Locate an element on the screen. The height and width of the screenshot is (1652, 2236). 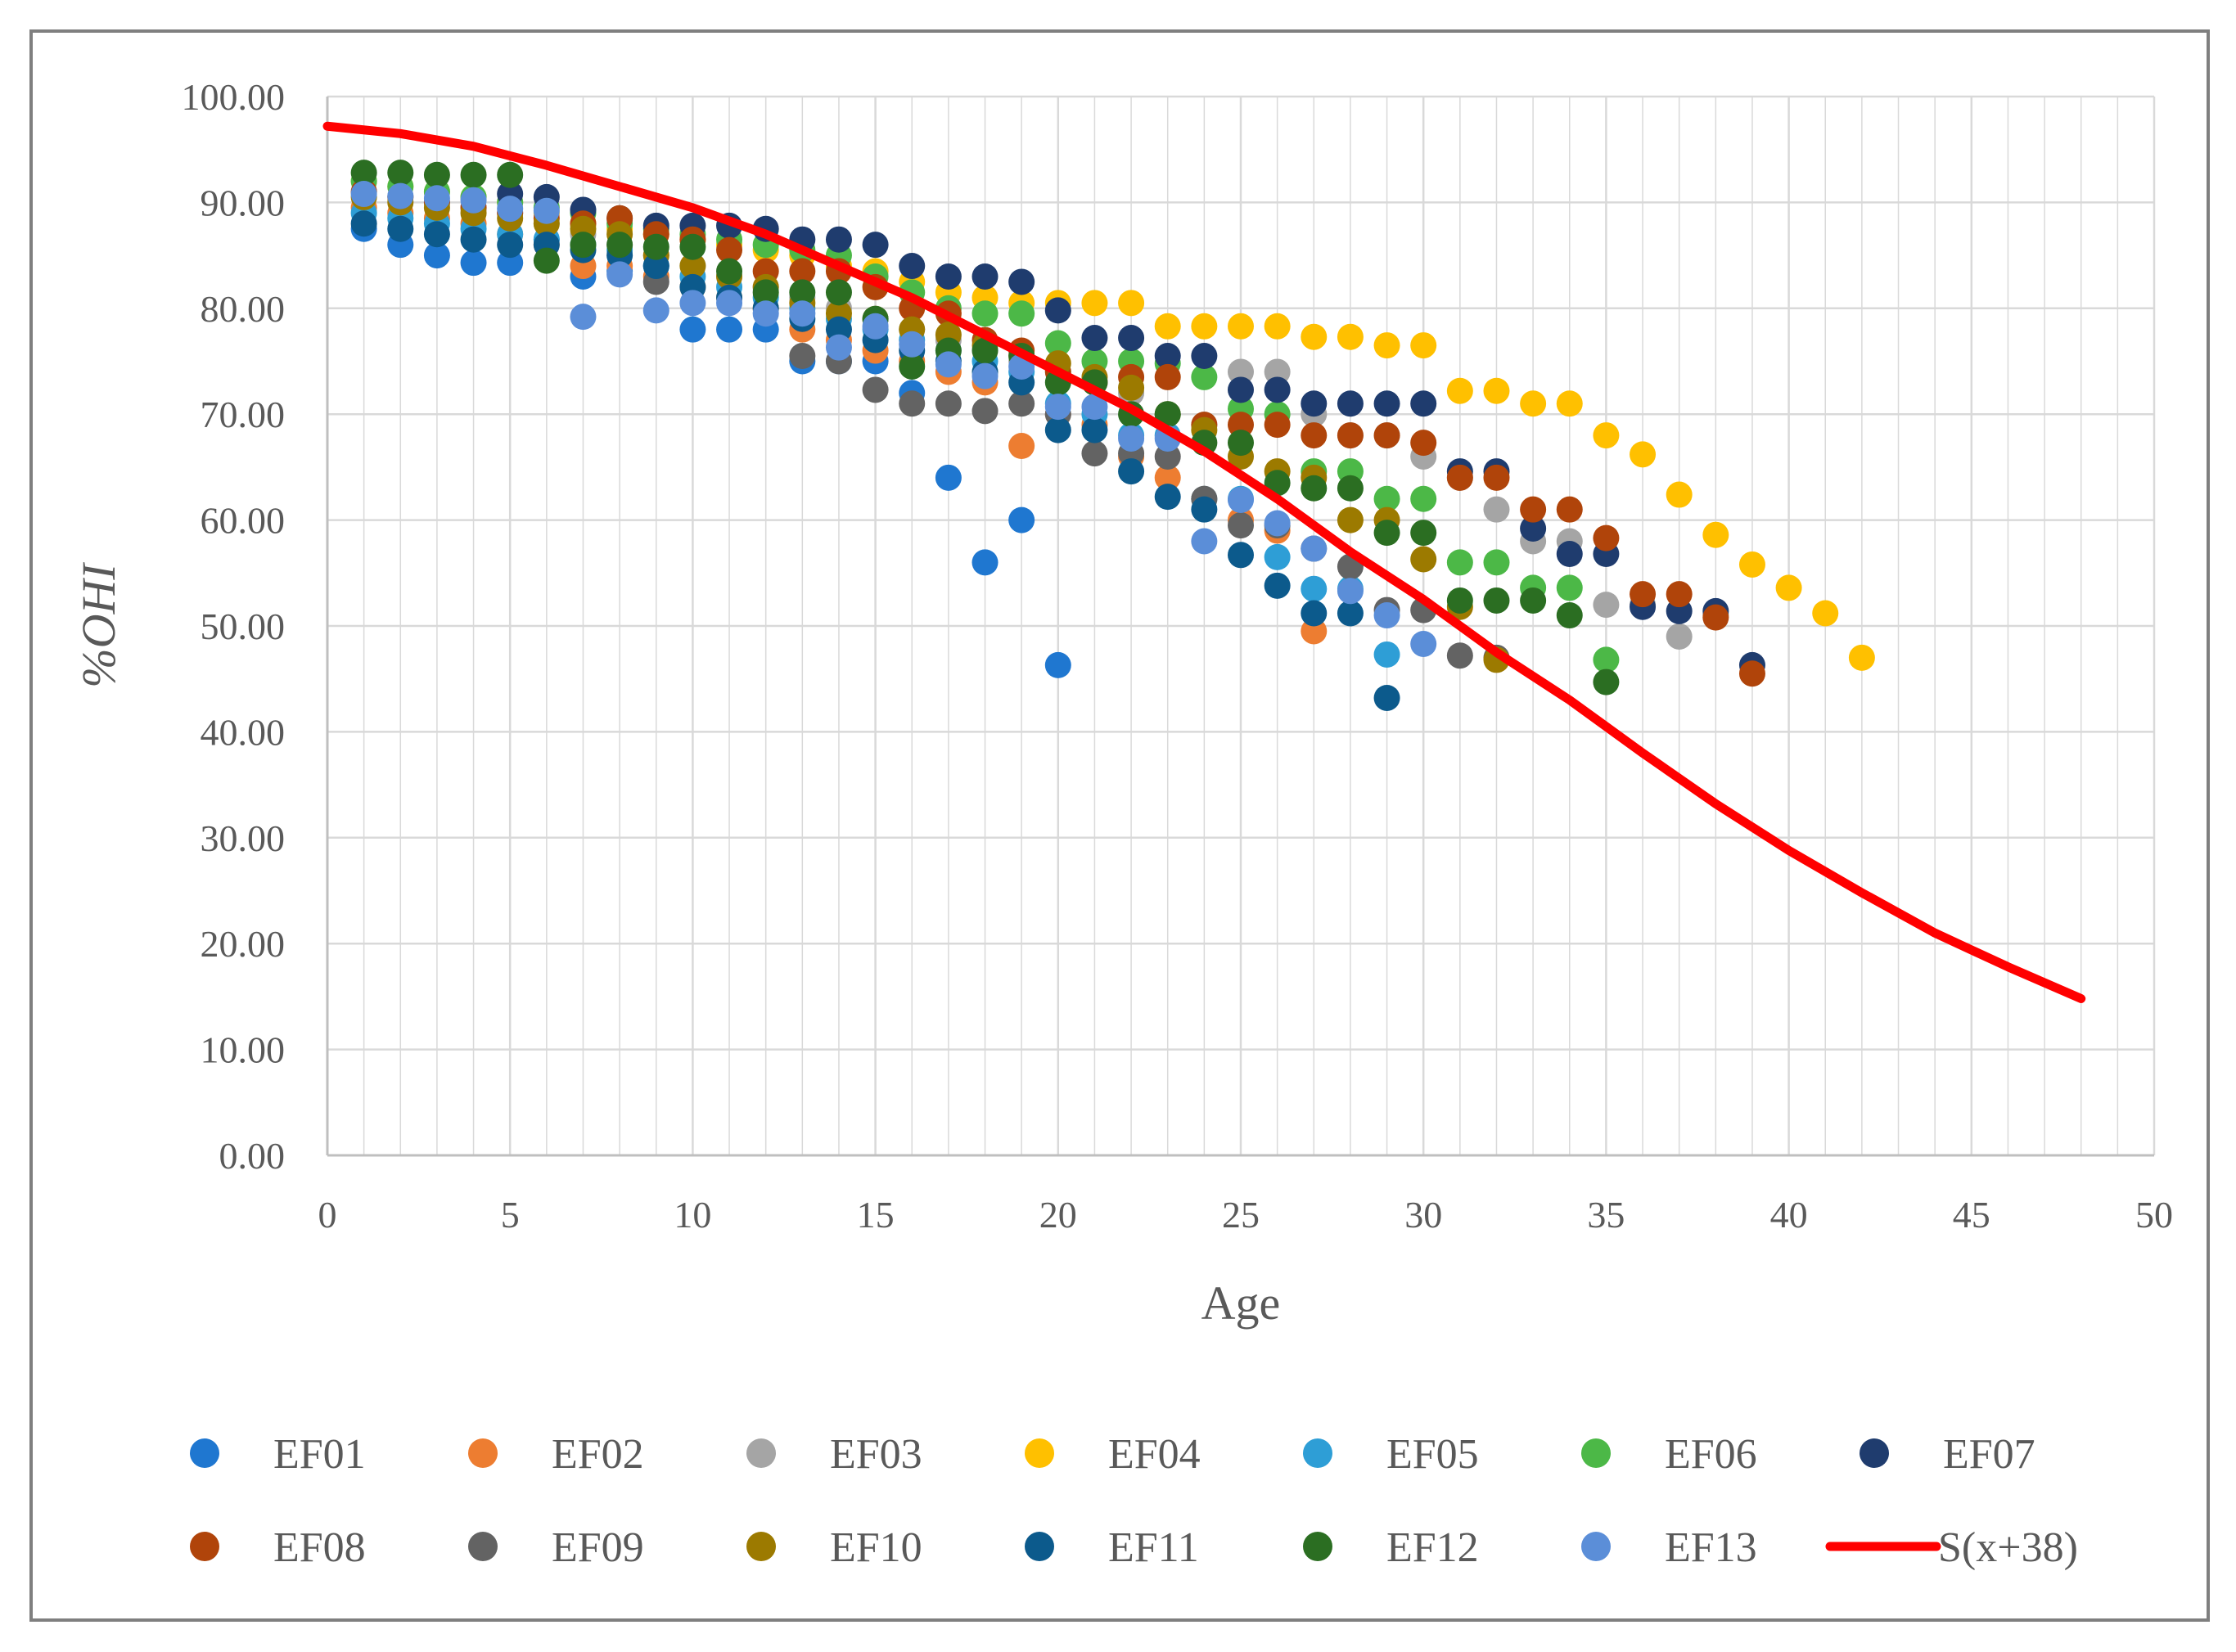
x-tick-label: 30 is located at coordinates (1423, 1215).